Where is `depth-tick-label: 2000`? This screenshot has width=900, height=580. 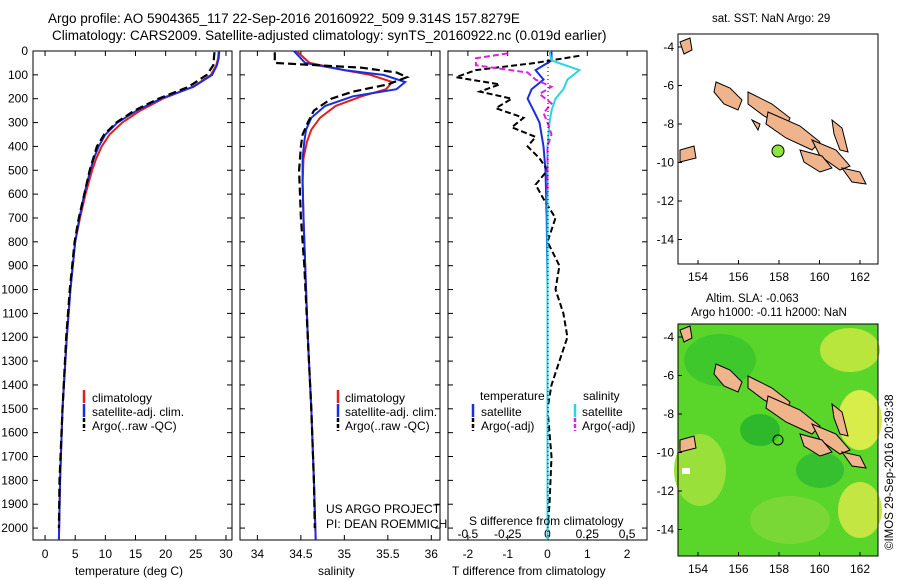
depth-tick-label: 2000 is located at coordinates (14, 528).